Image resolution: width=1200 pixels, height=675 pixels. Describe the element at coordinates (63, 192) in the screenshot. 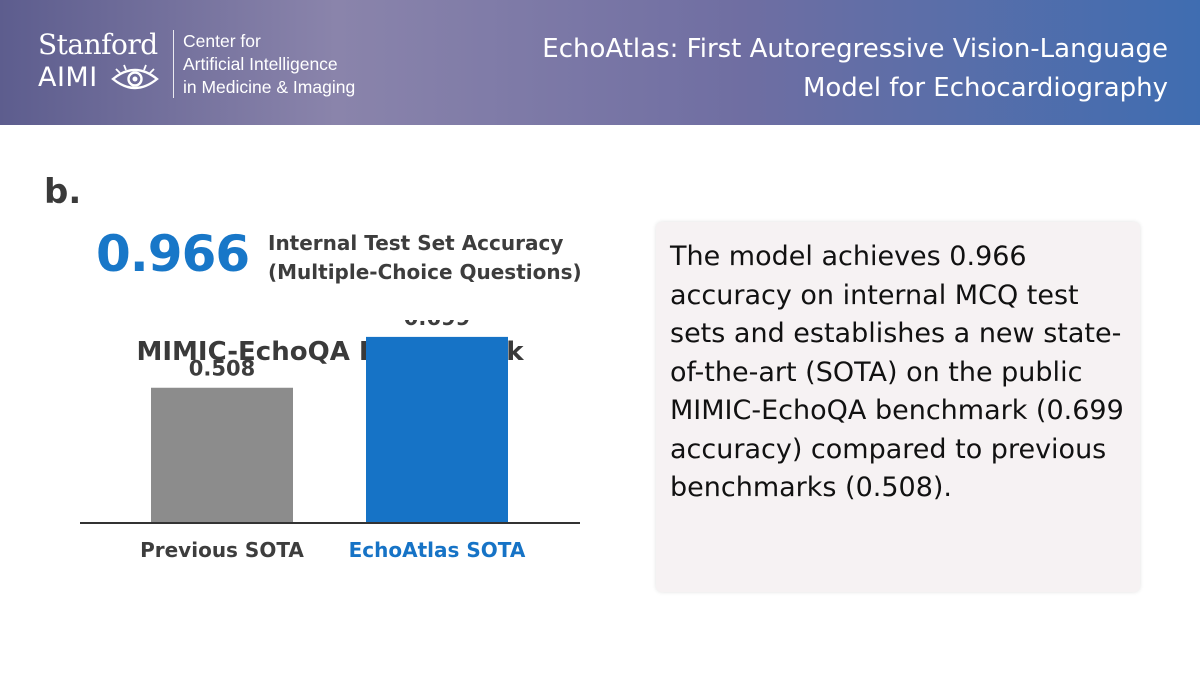

I see `panel-label: b.` at that location.